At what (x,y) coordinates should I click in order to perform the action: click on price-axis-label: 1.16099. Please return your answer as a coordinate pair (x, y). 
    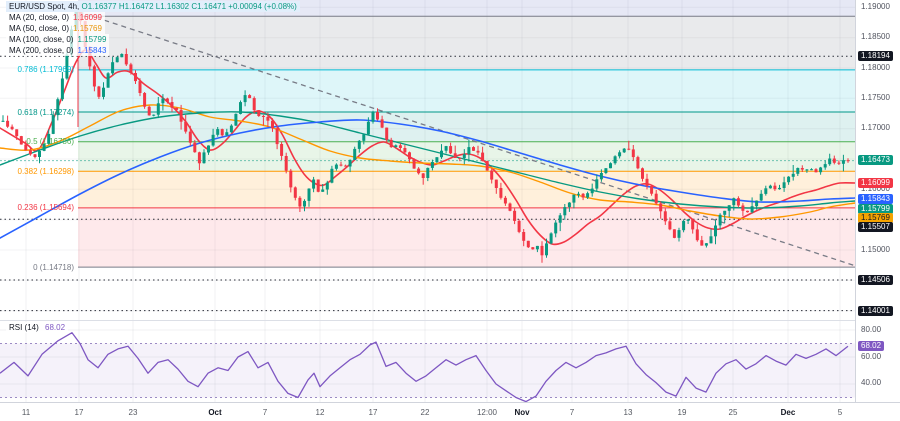
    Looking at the image, I should click on (875, 183).